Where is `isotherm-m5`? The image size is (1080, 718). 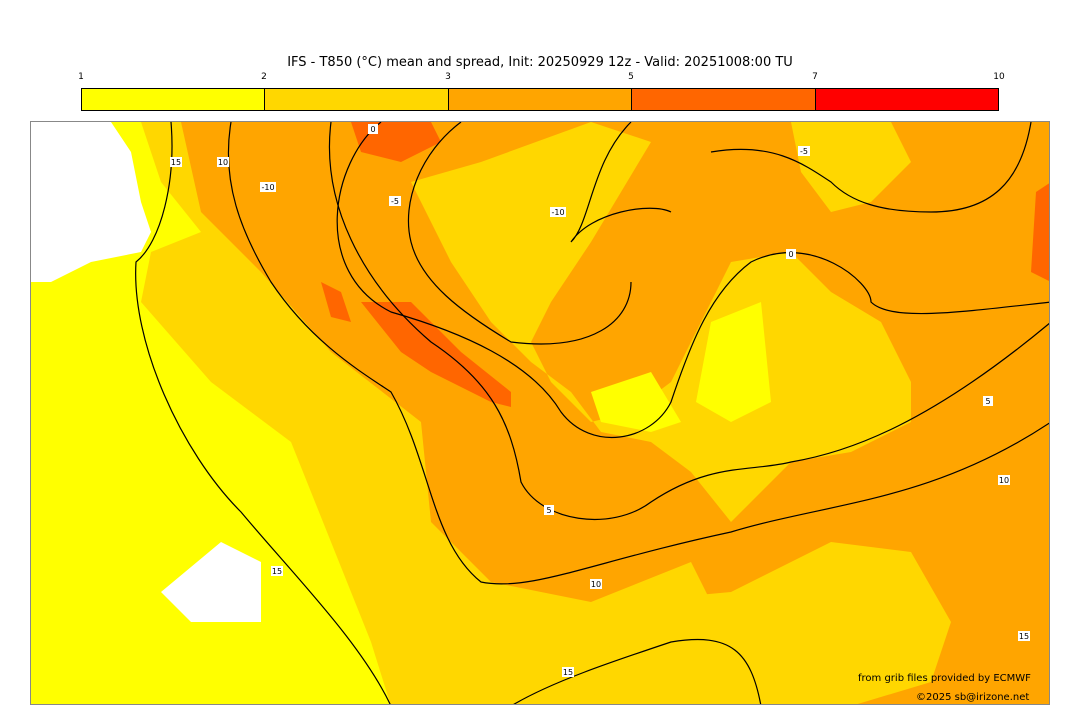
isotherm-m5 is located at coordinates (519, 233).